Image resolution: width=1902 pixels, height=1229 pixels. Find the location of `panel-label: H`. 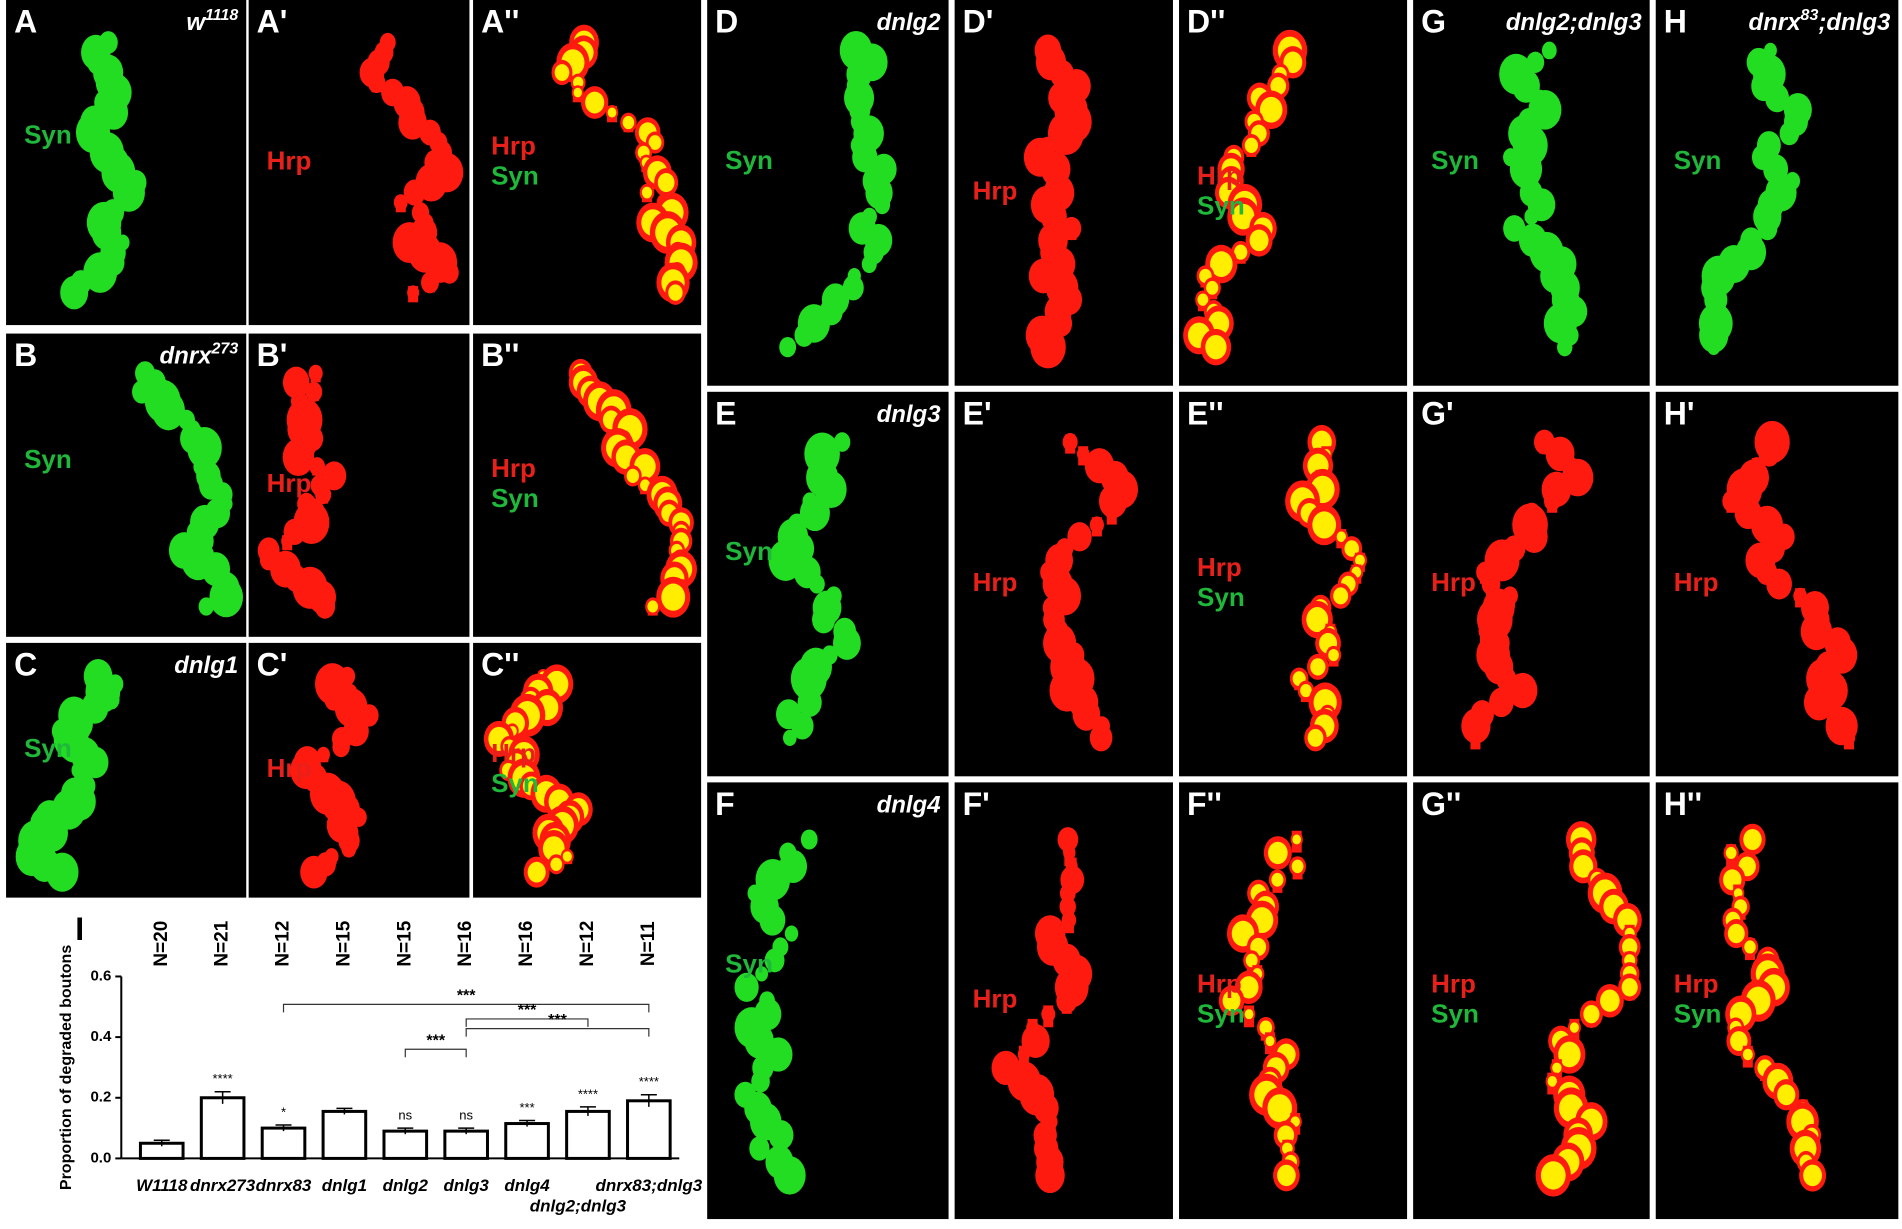

panel-label: H is located at coordinates (1675, 21).